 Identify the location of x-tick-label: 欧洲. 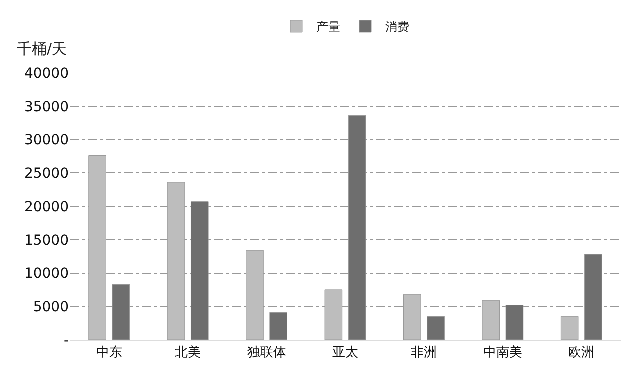
(581, 353).